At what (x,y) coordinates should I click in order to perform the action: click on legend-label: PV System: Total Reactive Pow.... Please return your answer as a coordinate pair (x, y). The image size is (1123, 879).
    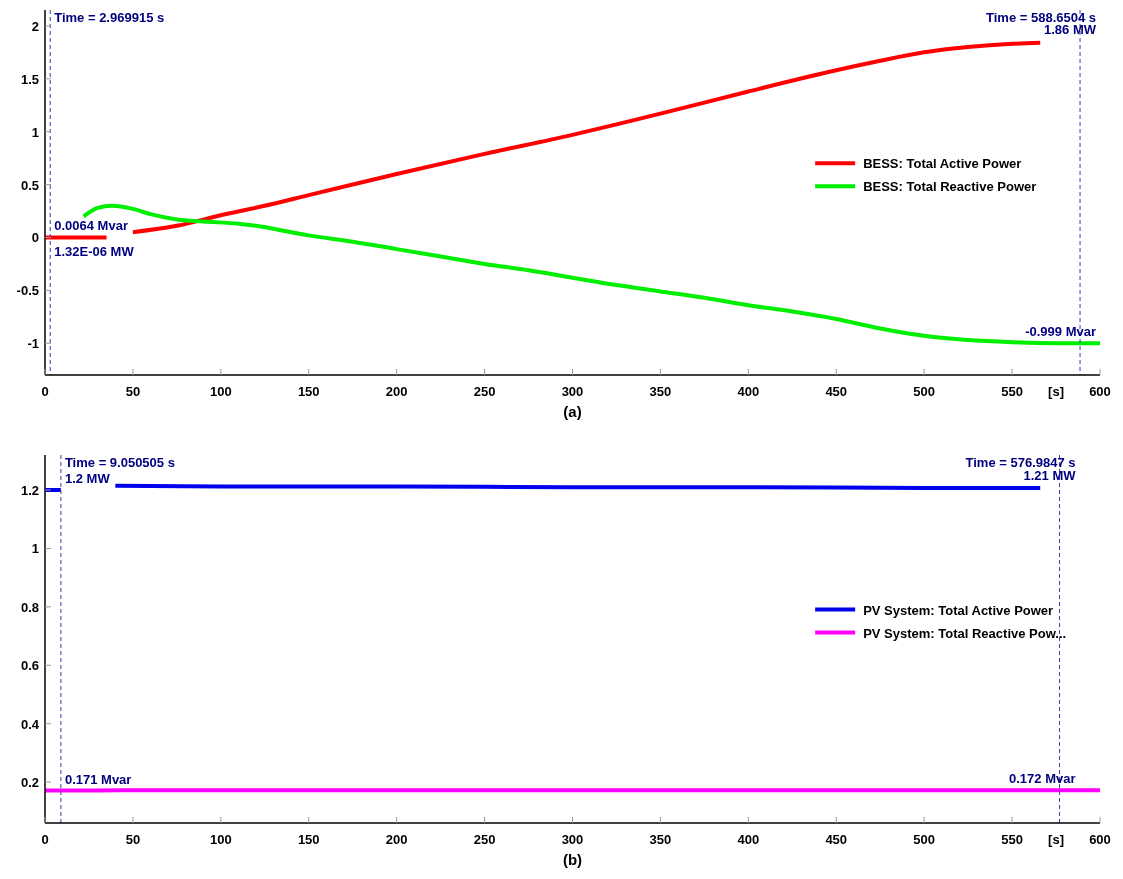
    Looking at the image, I should click on (965, 633).